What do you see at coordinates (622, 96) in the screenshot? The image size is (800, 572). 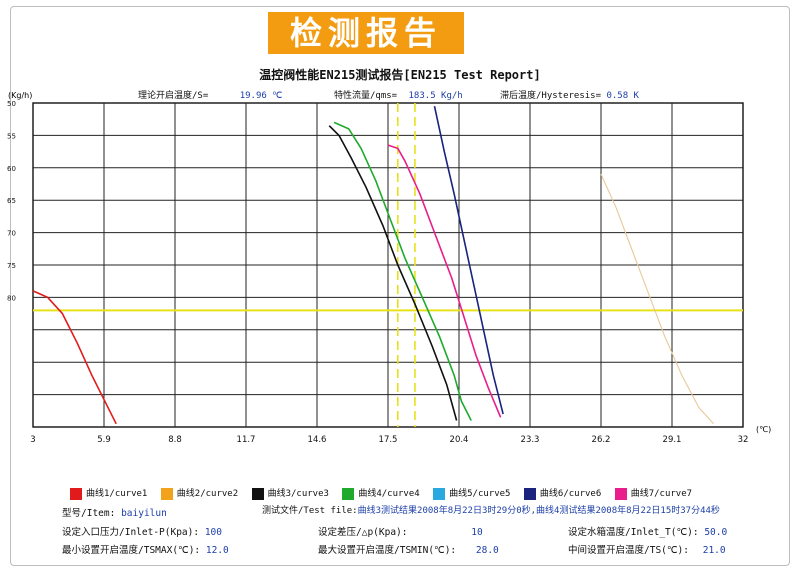 I see `hyst-value: 0.58 K` at bounding box center [622, 96].